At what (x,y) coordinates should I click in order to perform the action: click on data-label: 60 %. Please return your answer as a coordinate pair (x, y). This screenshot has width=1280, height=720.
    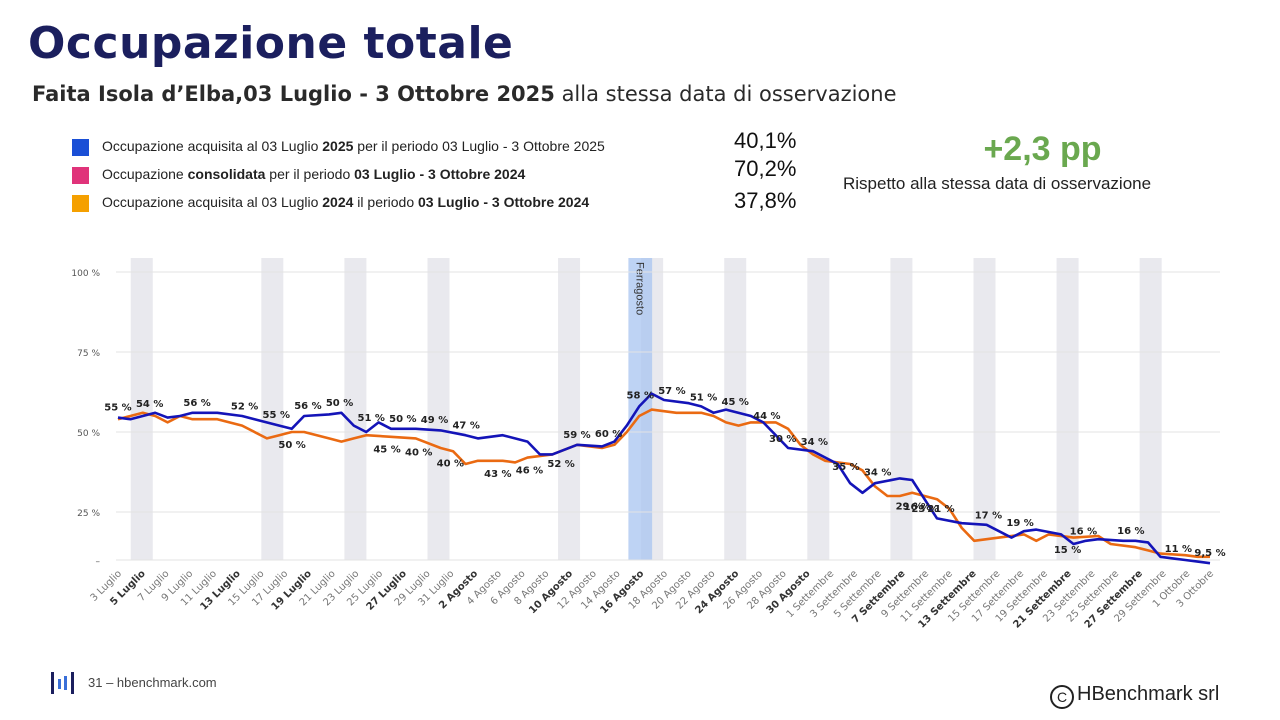
    Looking at the image, I should click on (608, 434).